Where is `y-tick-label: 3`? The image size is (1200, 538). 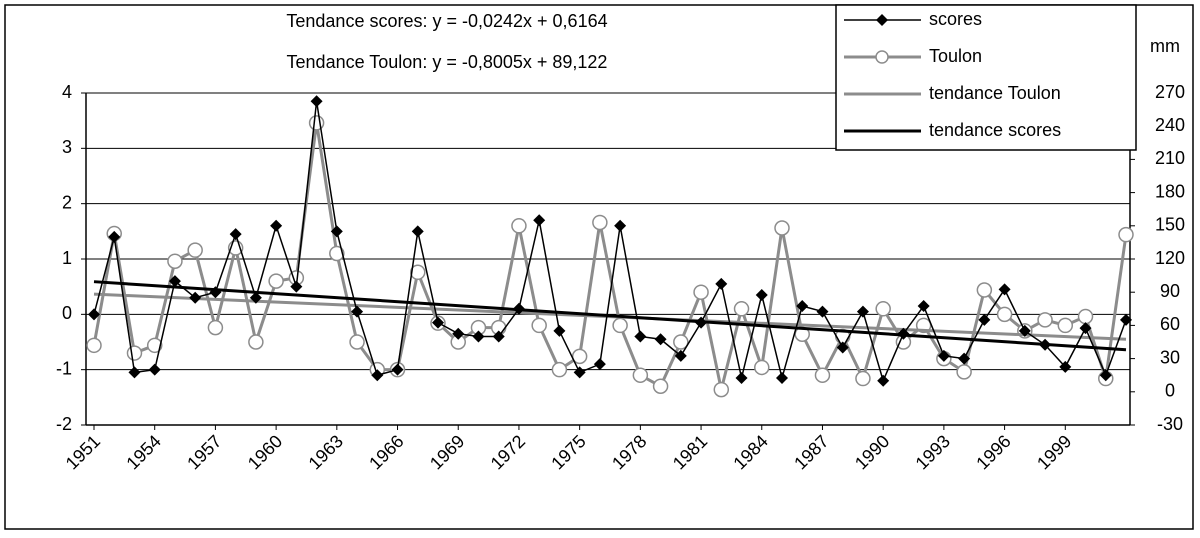 y-tick-label: 3 is located at coordinates (67, 147).